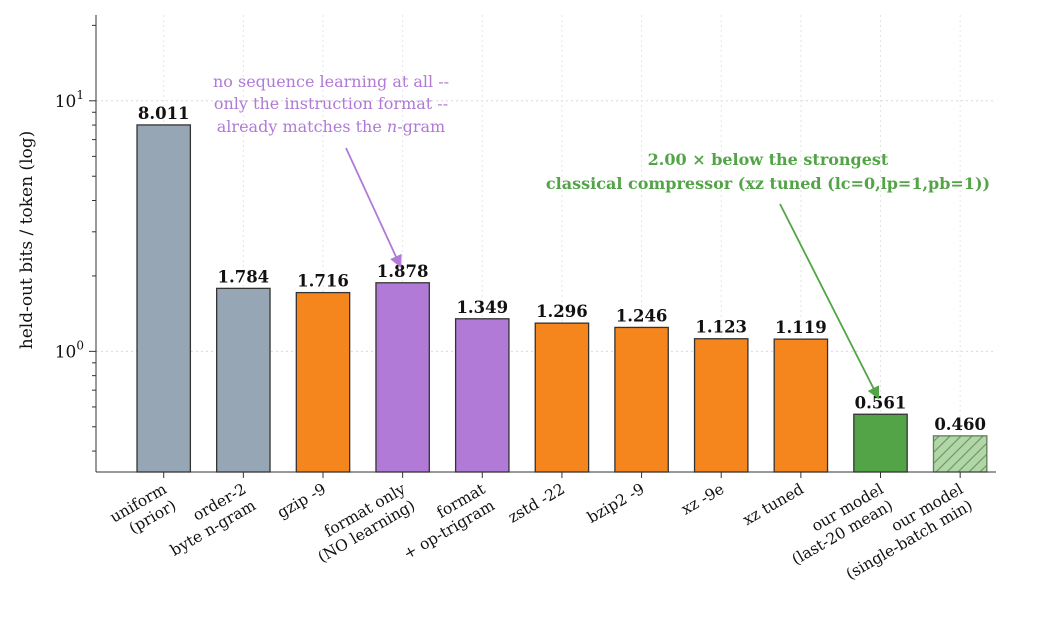 The height and width of the screenshot is (630, 1048). Describe the element at coordinates (642, 315) in the screenshot. I see `bar-value-label: 1.246` at that location.